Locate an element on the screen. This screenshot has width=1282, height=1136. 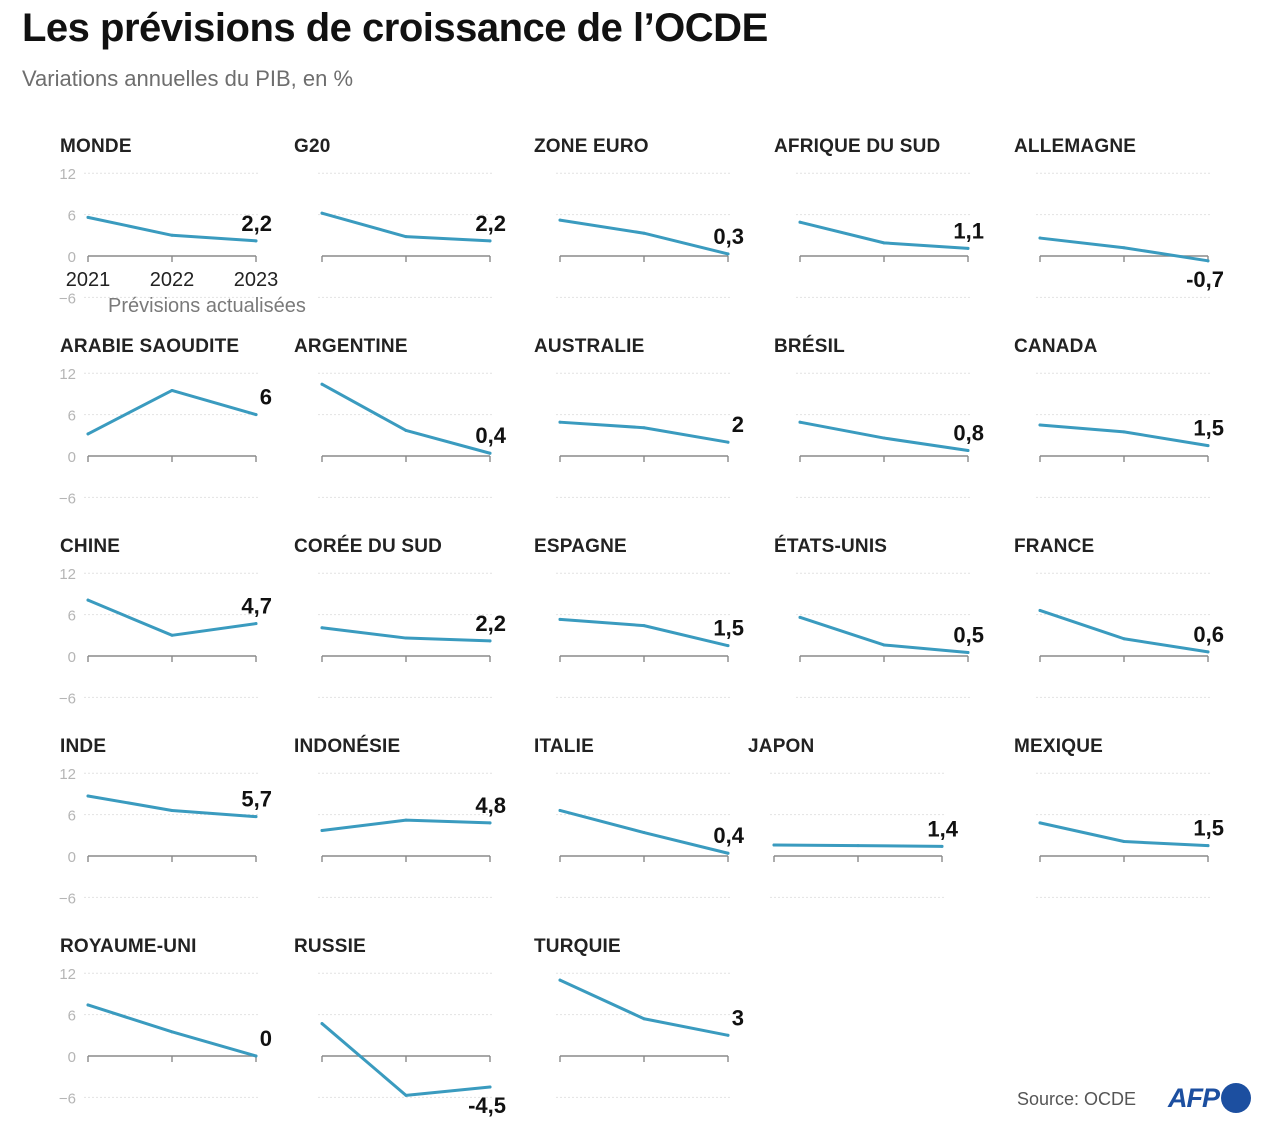
panel-plot: 1,4 is located at coordinates (864, 835).